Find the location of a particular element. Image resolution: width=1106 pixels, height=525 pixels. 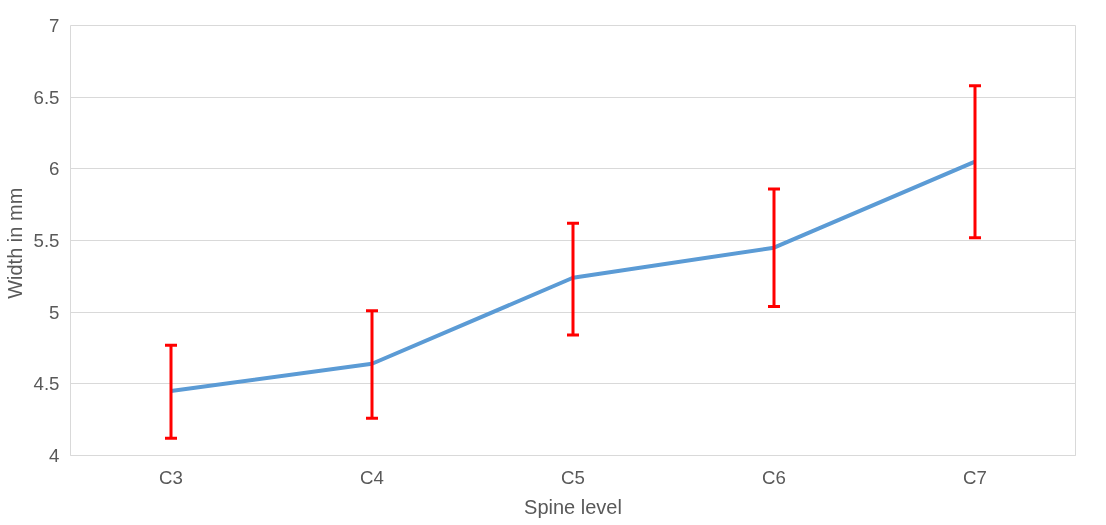

x-tick-label: C5 is located at coordinates (573, 477).